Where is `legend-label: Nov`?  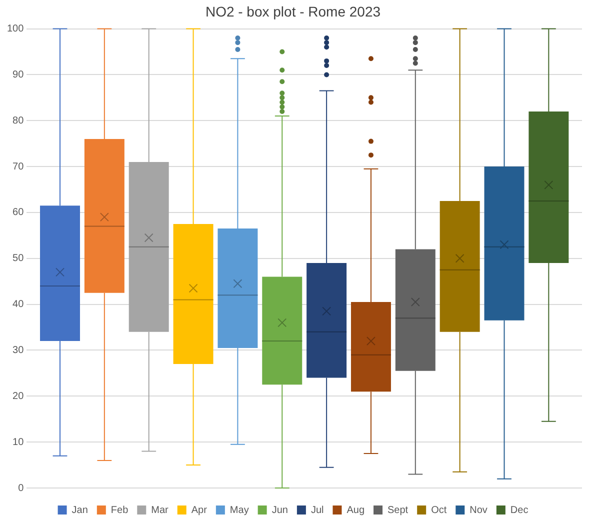 legend-label: Nov is located at coordinates (479, 510).